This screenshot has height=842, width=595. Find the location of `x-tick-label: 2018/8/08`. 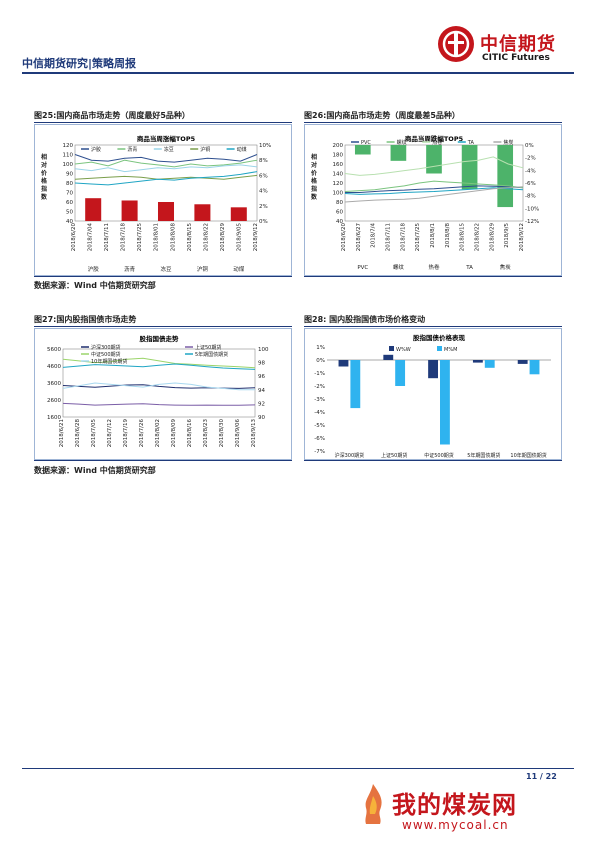

x-tick-label: 2018/8/08 is located at coordinates (173, 237).